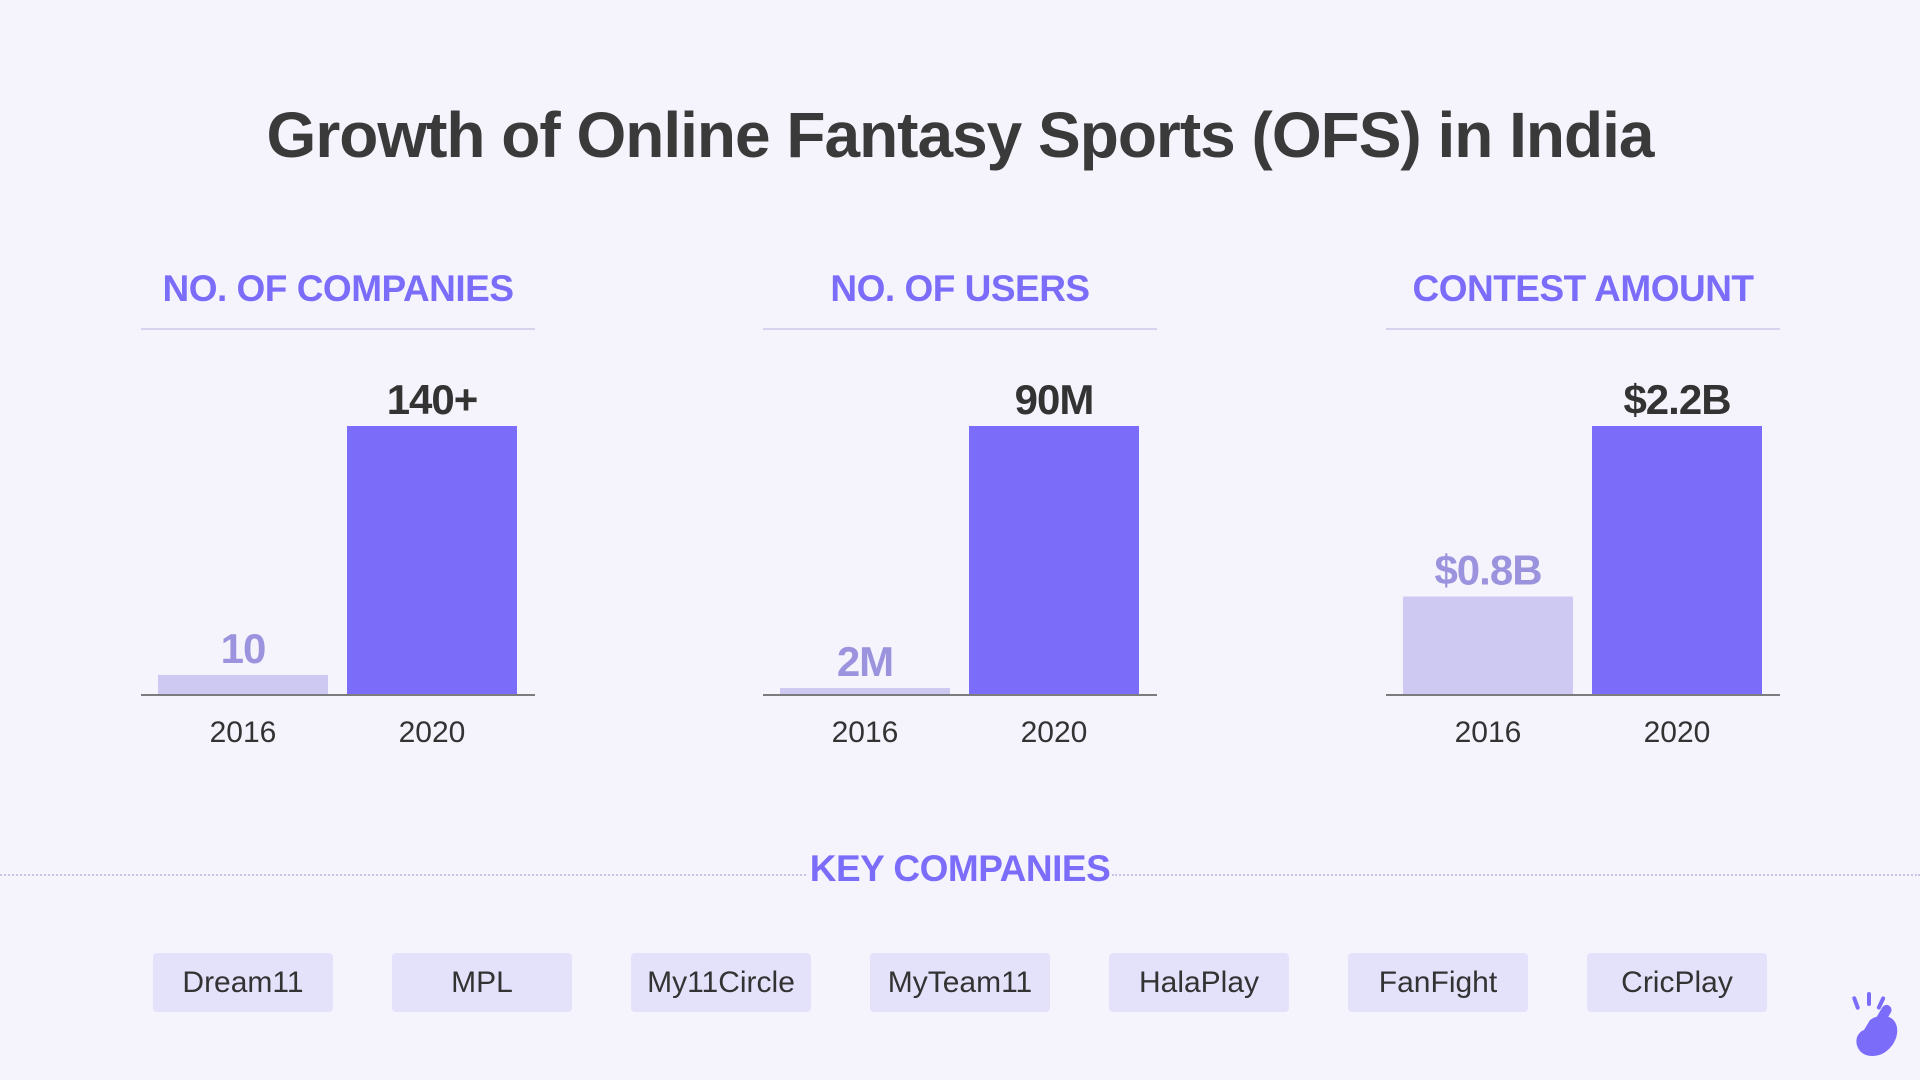  Describe the element at coordinates (1583, 288) in the screenshot. I see `chart-title: CONTEST AMOUNT` at that location.